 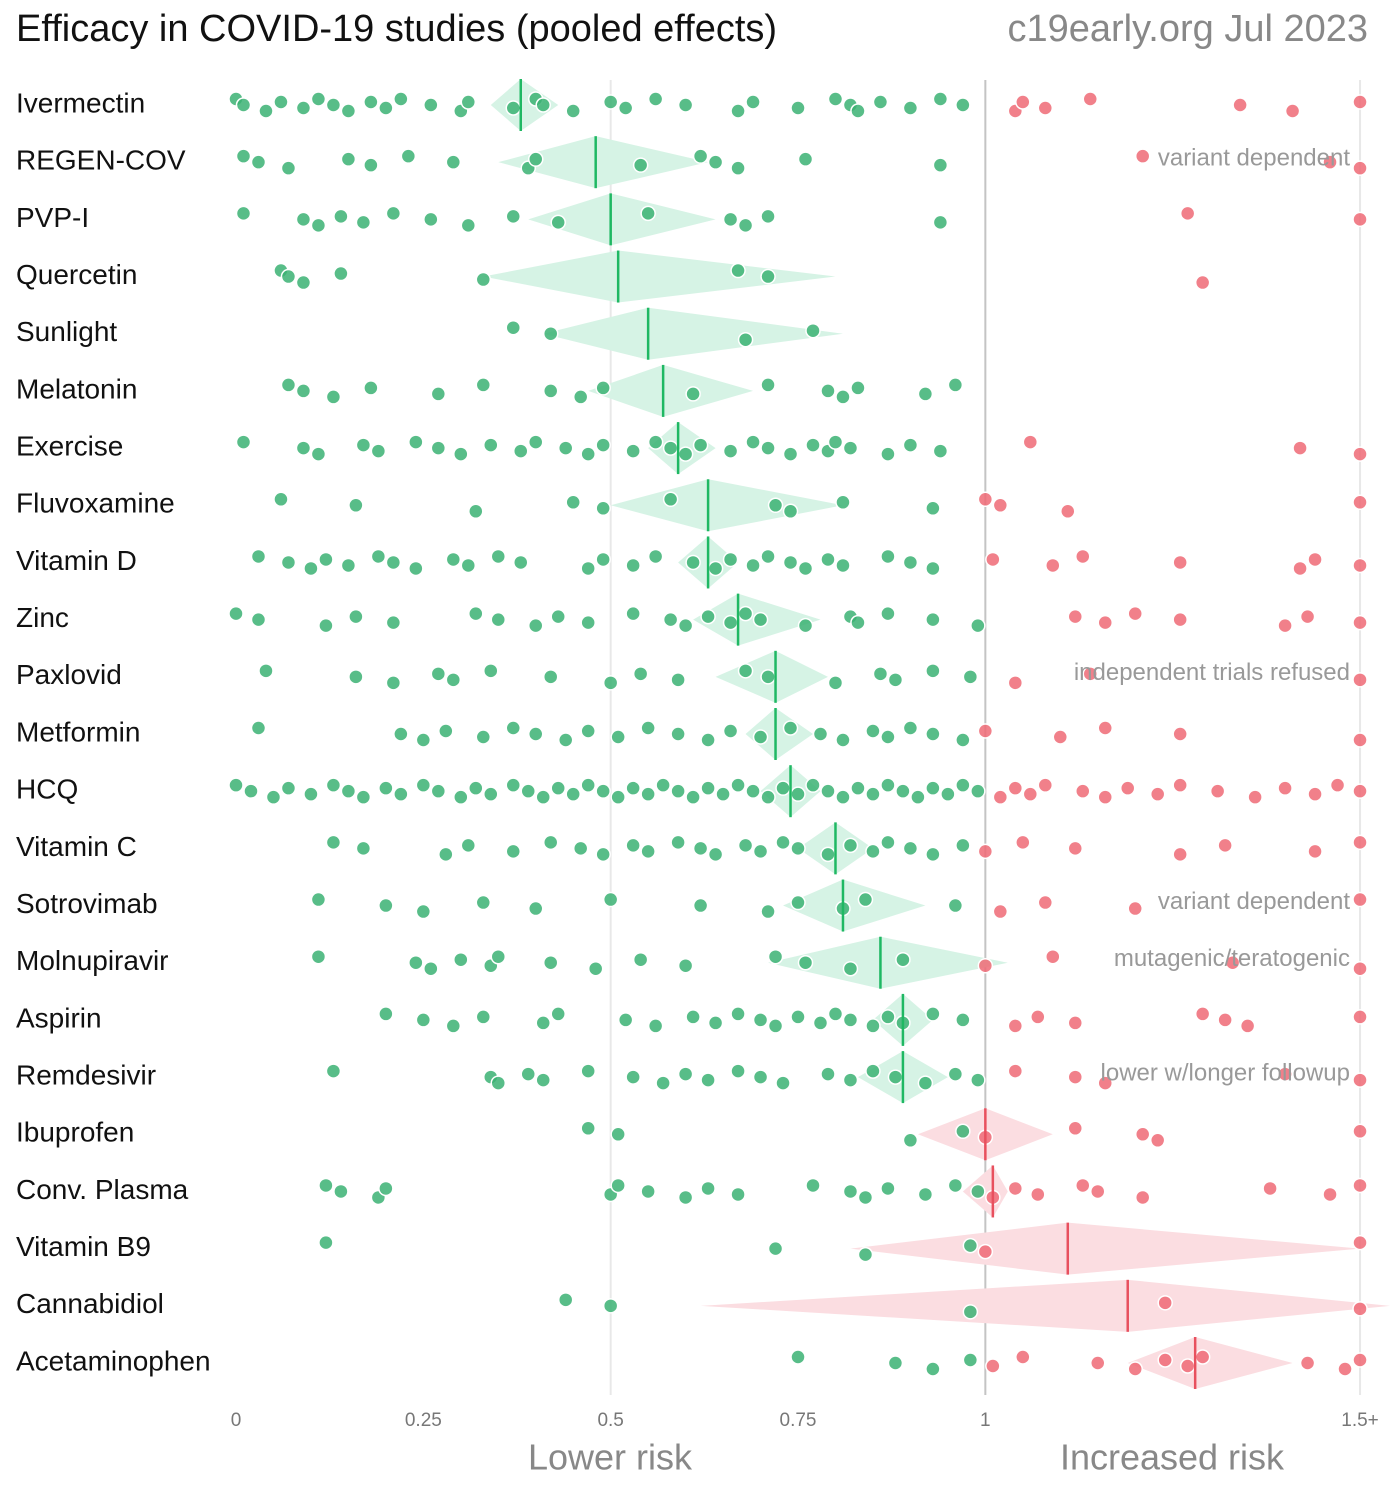 What do you see at coordinates (76, 846) in the screenshot?
I see `row-label: Vitamin C` at bounding box center [76, 846].